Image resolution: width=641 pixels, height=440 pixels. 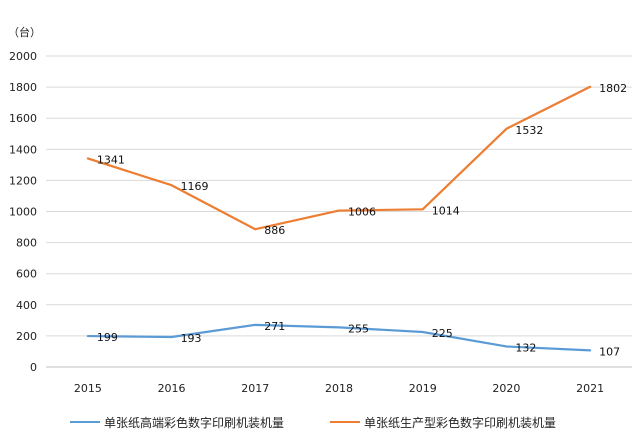 What do you see at coordinates (362, 212) in the screenshot?
I see `data-label: 1006` at bounding box center [362, 212].